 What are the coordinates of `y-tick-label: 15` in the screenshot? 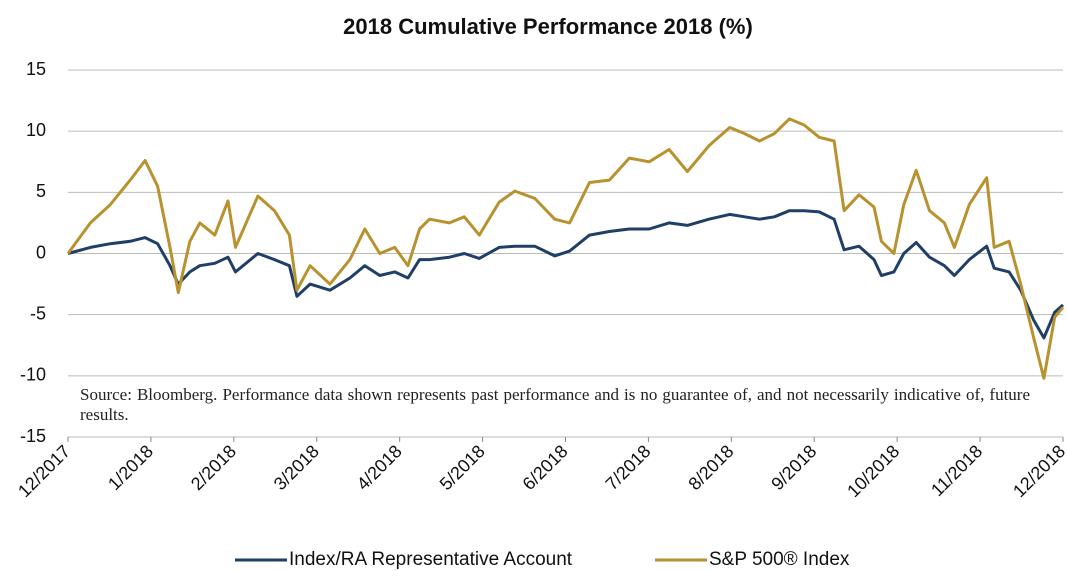 It's located at (36, 69).